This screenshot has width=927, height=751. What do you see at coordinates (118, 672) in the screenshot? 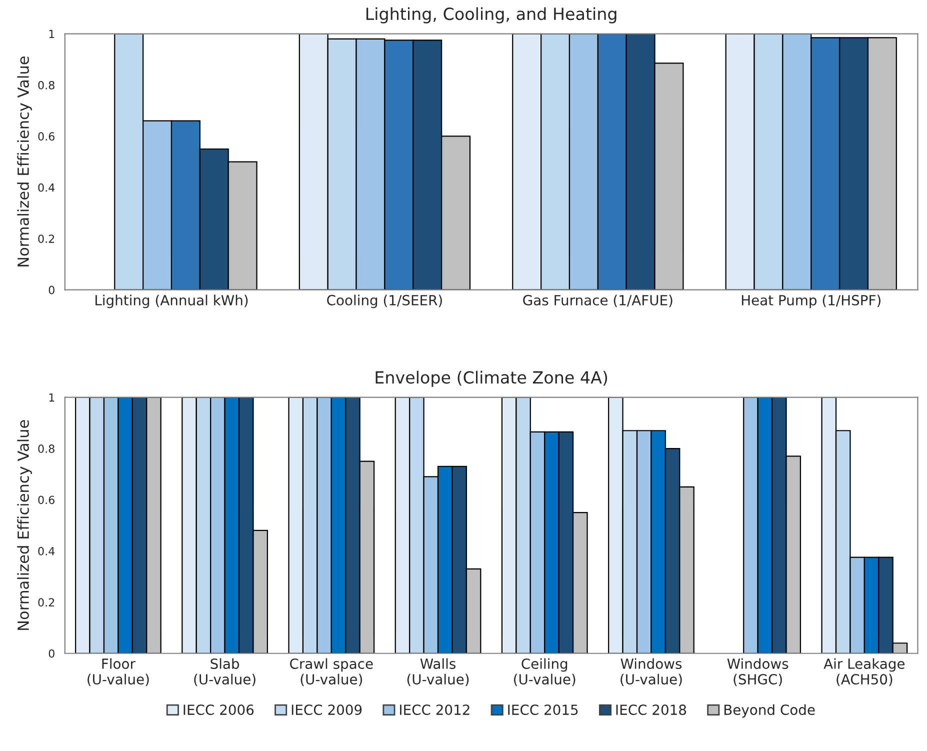
I see `x-tick-label: Floor (U-value)` at bounding box center [118, 672].